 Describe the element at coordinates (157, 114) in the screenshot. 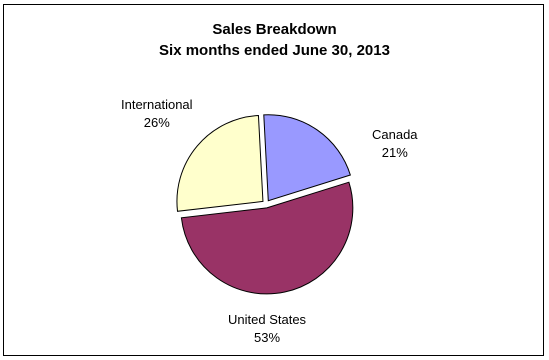

I see `slice-label-international: International 26%` at that location.